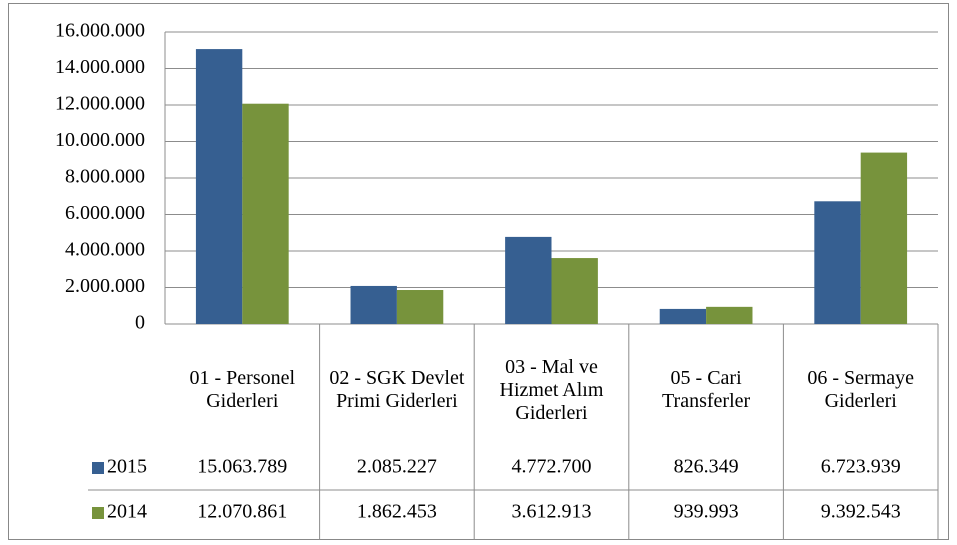  I want to click on legend-label: 2015, so click(127, 467).